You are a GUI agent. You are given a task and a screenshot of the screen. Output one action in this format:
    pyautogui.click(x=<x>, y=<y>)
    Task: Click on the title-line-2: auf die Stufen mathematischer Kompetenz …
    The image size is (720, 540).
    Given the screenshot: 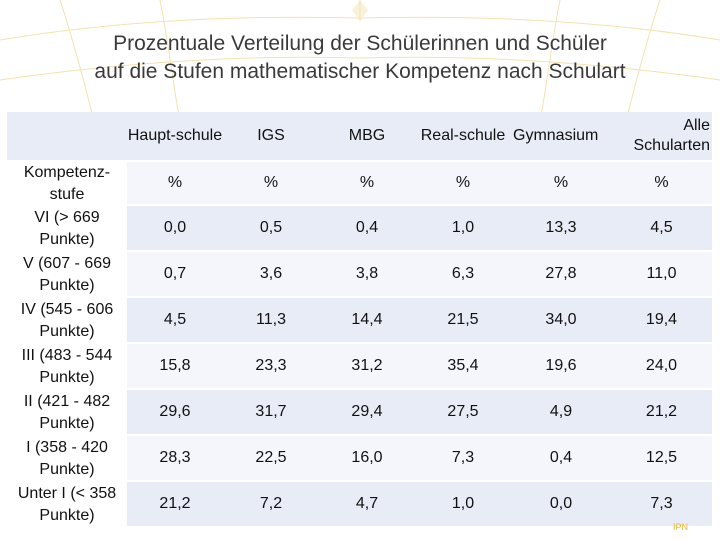 What is the action you would take?
    pyautogui.click(x=360, y=71)
    